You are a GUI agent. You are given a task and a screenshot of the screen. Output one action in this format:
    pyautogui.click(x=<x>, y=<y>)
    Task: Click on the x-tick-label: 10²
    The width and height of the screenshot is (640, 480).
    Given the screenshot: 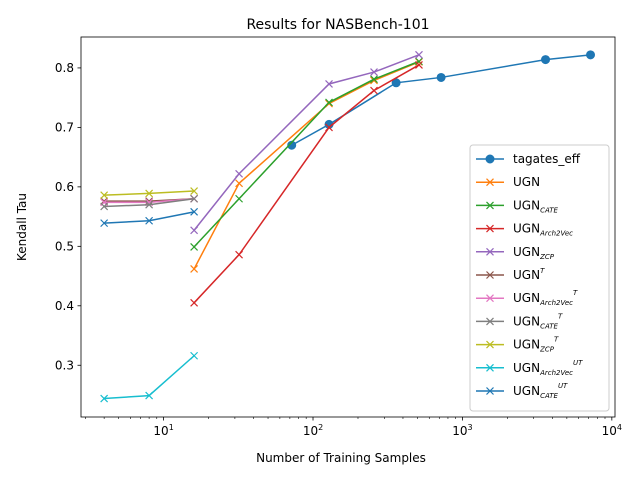 What is the action you would take?
    pyautogui.click(x=313, y=430)
    